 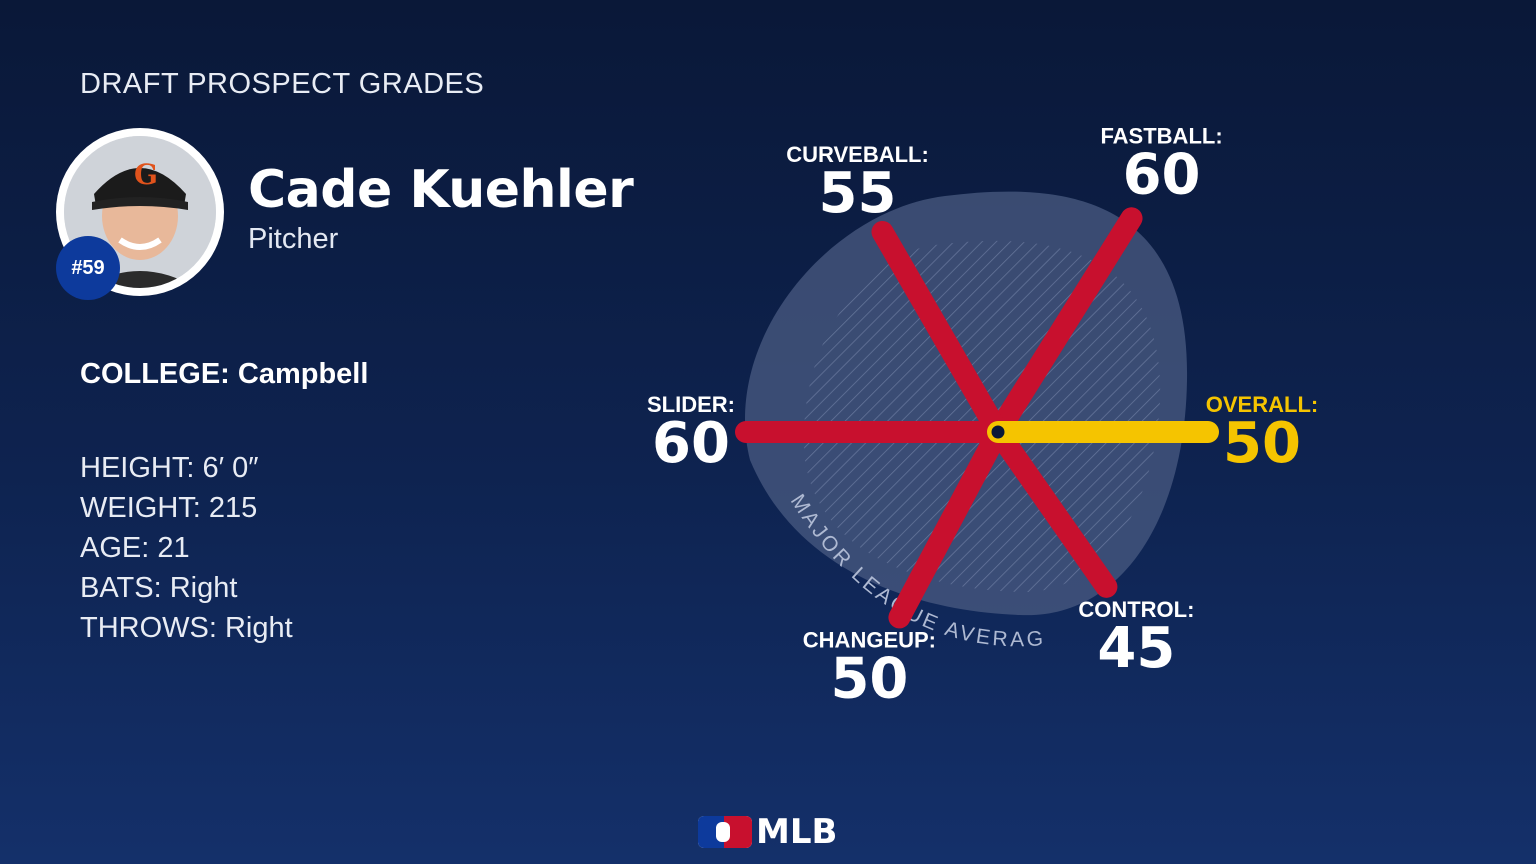 I want to click on axis-label-curveball: CURVEBALL:, so click(x=857, y=154).